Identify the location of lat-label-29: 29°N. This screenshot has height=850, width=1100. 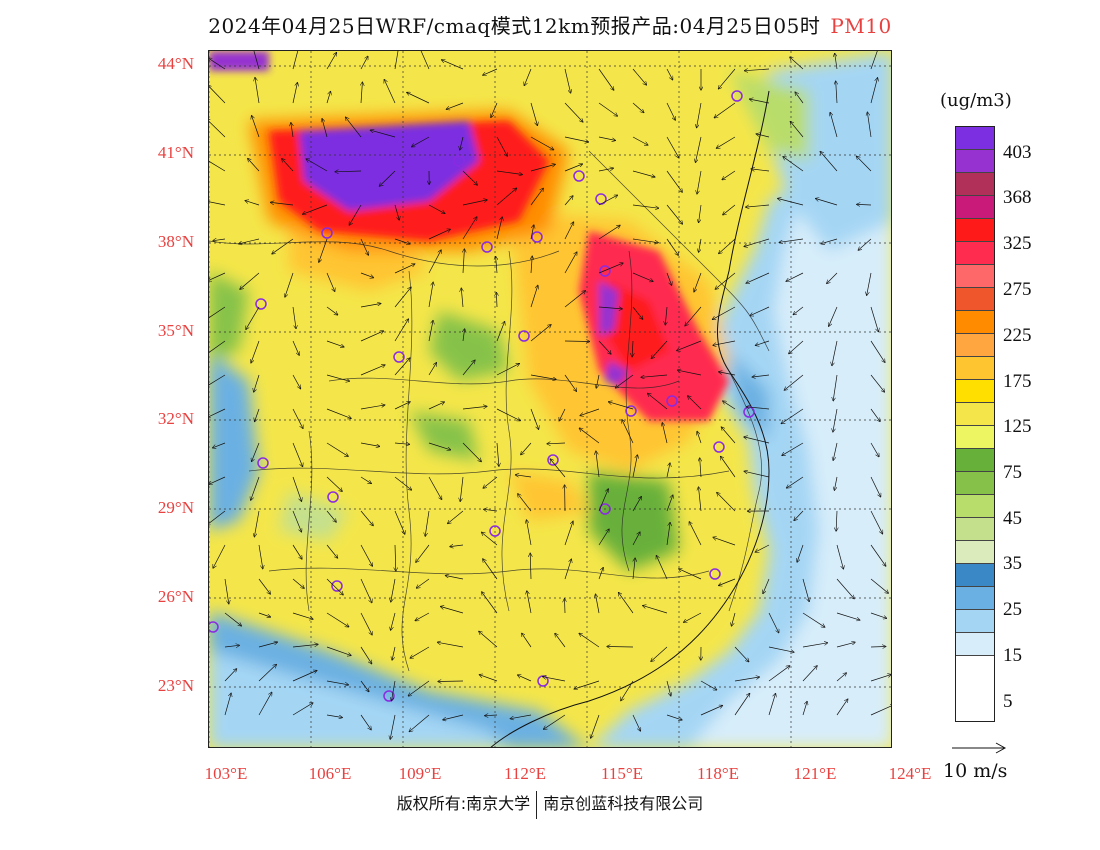
(175, 507).